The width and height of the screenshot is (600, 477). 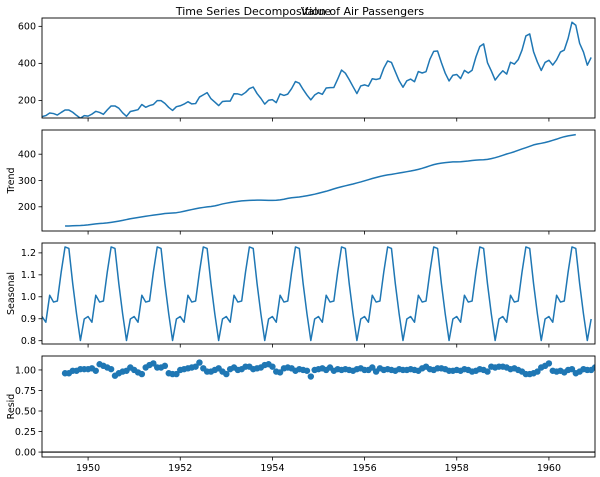 What do you see at coordinates (28, 253) in the screenshot?
I see `y-tick-label: 1.2` at bounding box center [28, 253].